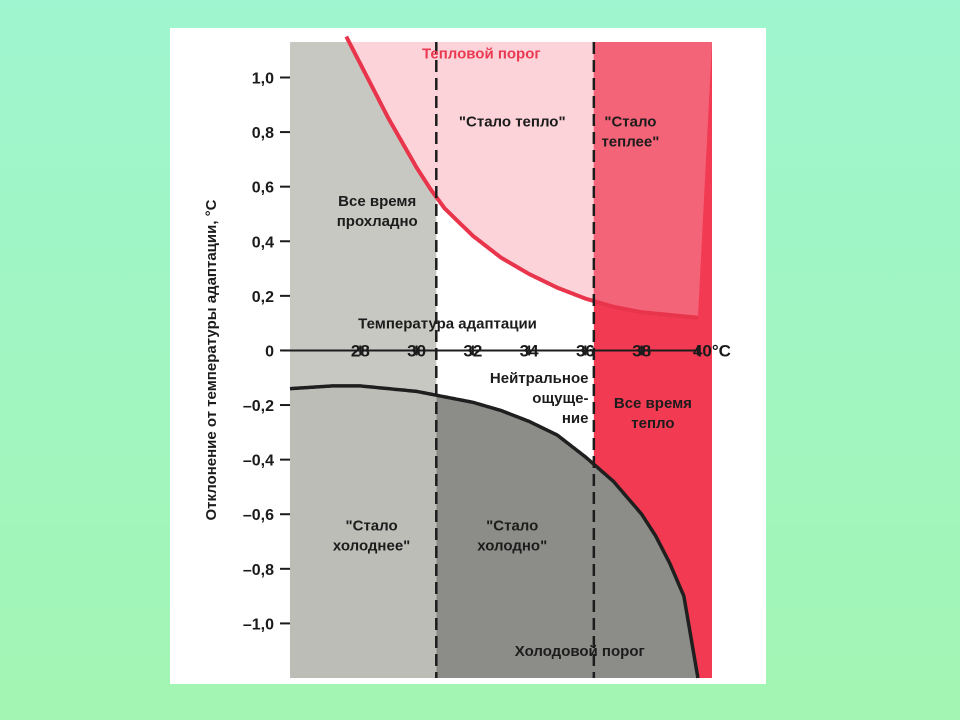 This screenshot has height=720, width=960. Describe the element at coordinates (512, 546) in the screenshot. I see `region-label-line: холодно"` at that location.